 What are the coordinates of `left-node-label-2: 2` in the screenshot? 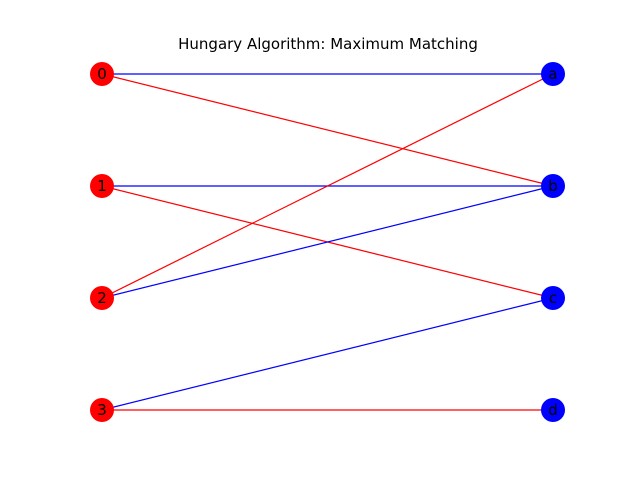 It's located at (102, 298).